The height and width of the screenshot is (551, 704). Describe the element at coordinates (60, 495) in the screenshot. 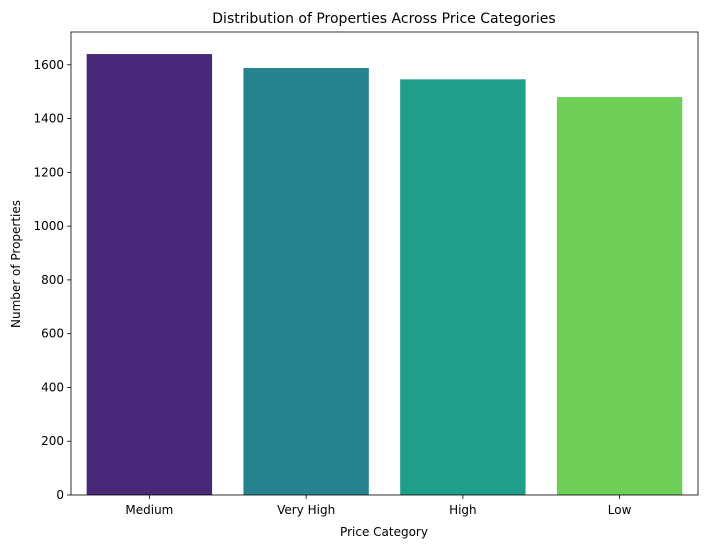

I see `y-tick-label-0: 0` at that location.